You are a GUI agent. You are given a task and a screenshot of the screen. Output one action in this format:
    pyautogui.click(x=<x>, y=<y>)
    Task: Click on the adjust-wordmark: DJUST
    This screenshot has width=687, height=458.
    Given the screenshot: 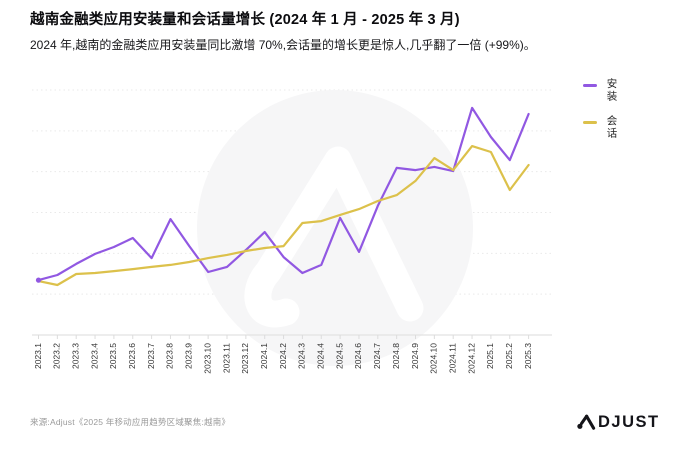 What is the action you would take?
    pyautogui.click(x=629, y=421)
    